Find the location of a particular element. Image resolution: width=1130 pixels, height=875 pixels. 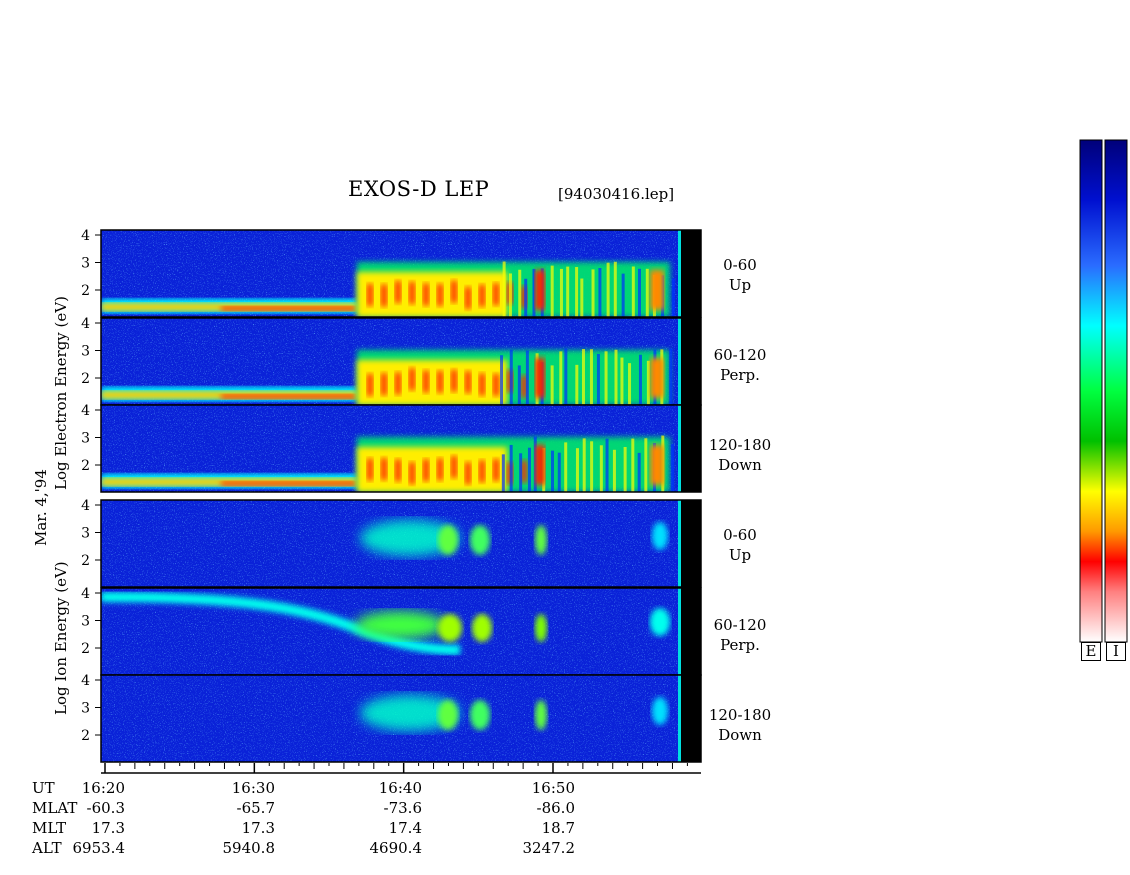

orbit-cell: 16:40 is located at coordinates (400, 788).